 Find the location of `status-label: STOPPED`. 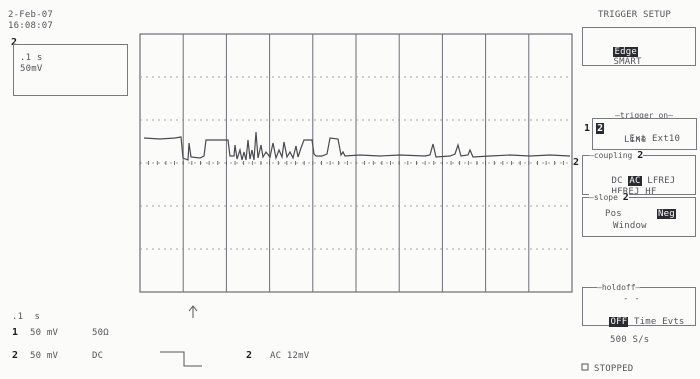

status-label: STOPPED is located at coordinates (614, 369).